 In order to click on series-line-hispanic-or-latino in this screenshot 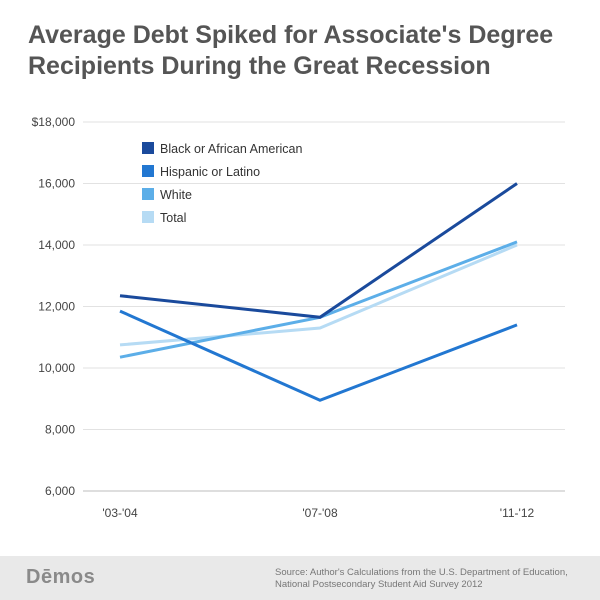, I will do `click(318, 355)`.